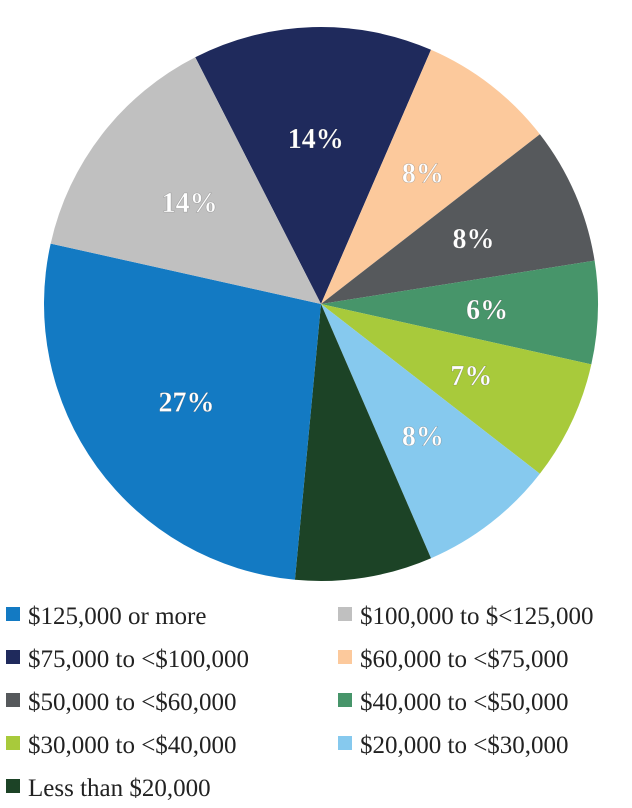 The image size is (632, 808). I want to click on legend-label: Less than $20,000, so click(119, 788).